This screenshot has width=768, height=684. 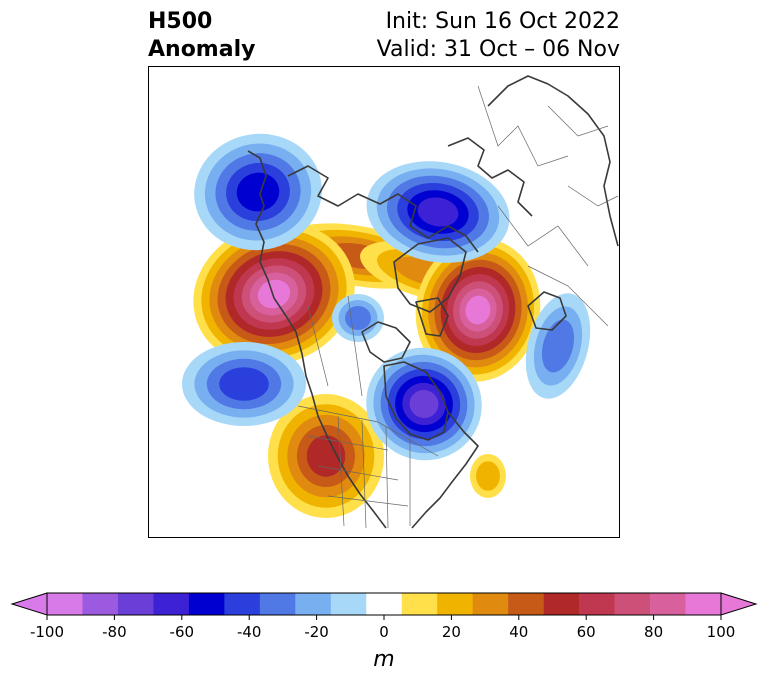 What do you see at coordinates (451, 632) in the screenshot?
I see `colorbar-tick-label: 20` at bounding box center [451, 632].